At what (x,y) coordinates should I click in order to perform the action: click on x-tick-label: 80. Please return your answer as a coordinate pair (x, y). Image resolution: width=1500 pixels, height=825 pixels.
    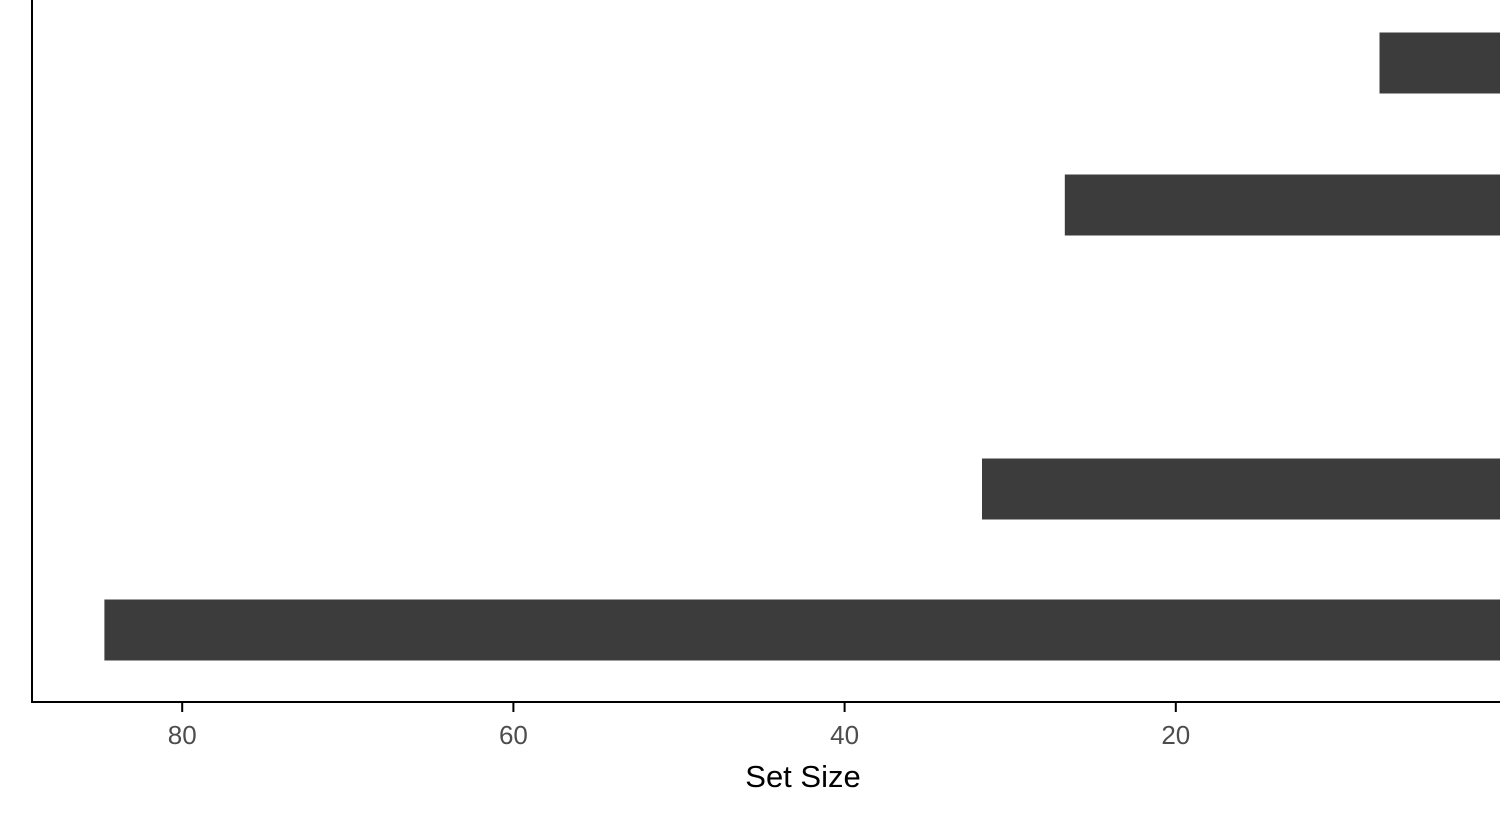
    Looking at the image, I should click on (182, 735).